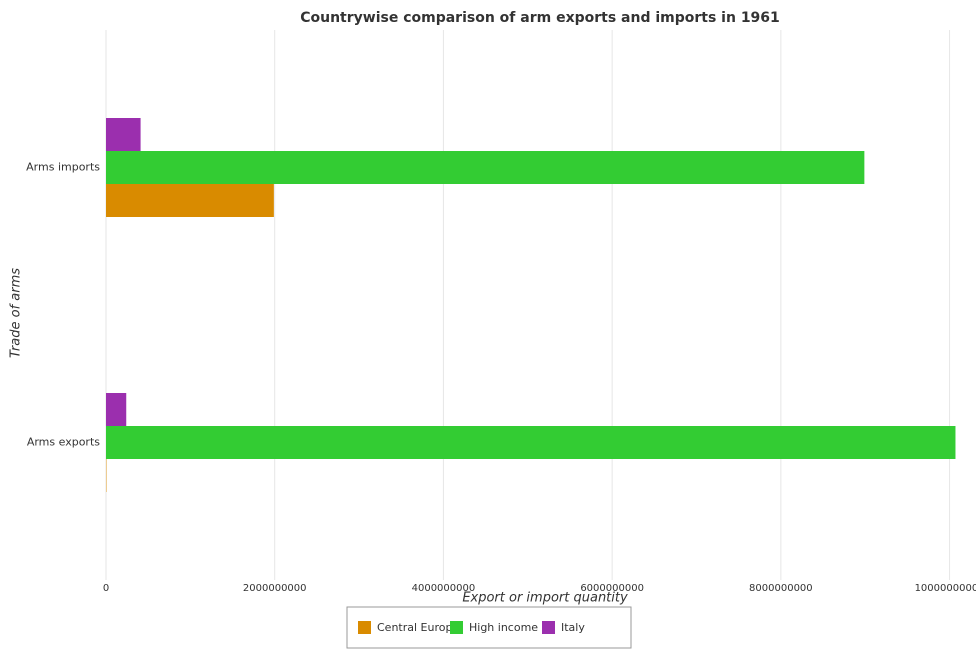 This screenshot has width=976, height=654. What do you see at coordinates (63, 167) in the screenshot?
I see `y-tick-label: Arms imports` at bounding box center [63, 167].